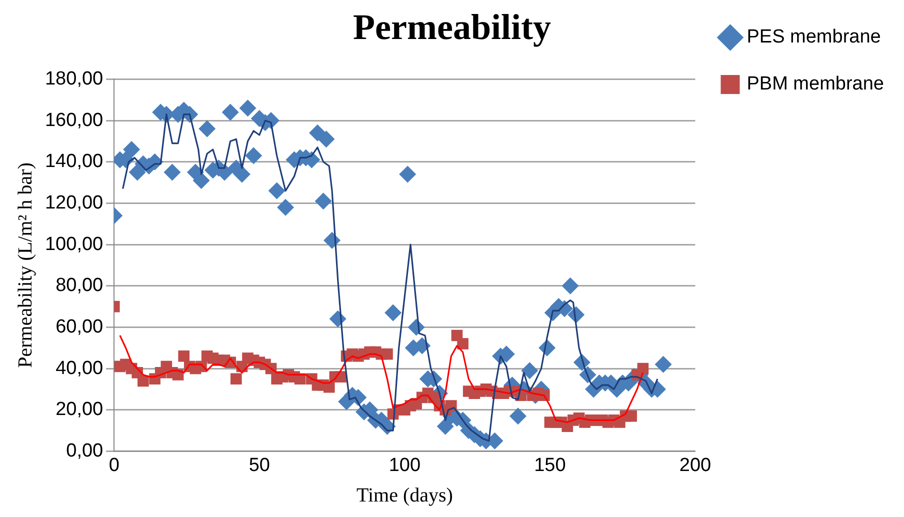 This screenshot has width=904, height=517. Describe the element at coordinates (550, 465) in the screenshot. I see `x-tick-label: 150` at that location.